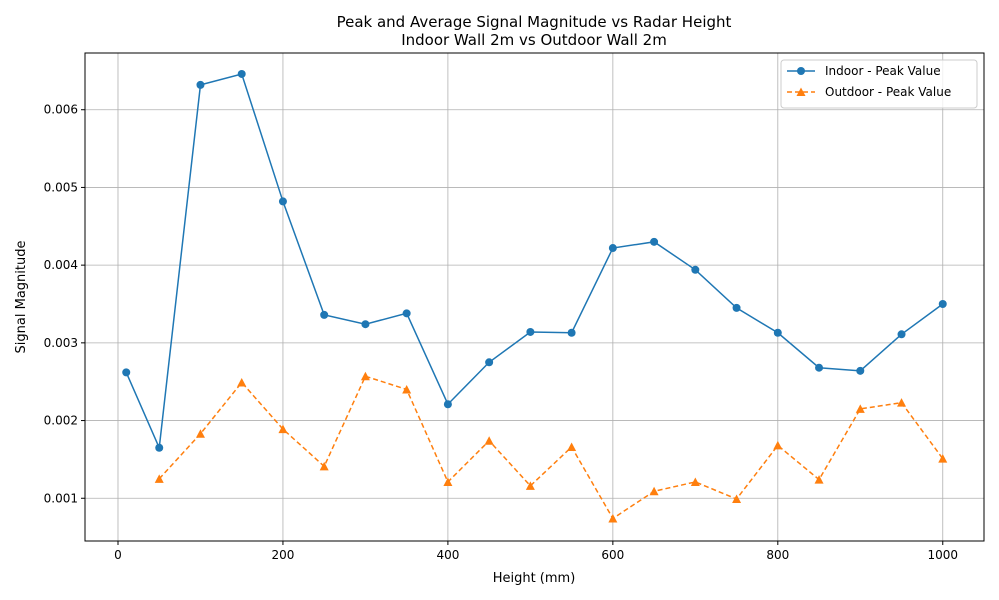 The height and width of the screenshot is (600, 999). Describe the element at coordinates (888, 92) in the screenshot. I see `legend-label-outdoor: Outdoor - Peak Value` at that location.